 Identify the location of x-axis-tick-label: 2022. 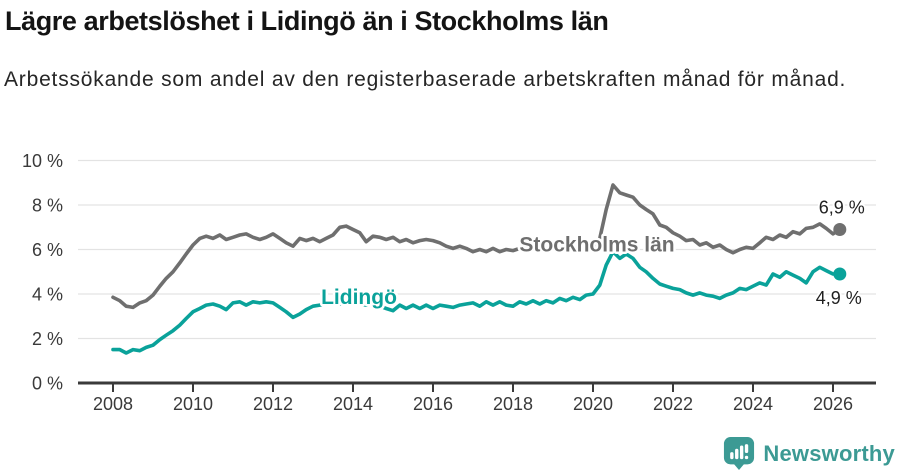
(673, 404).